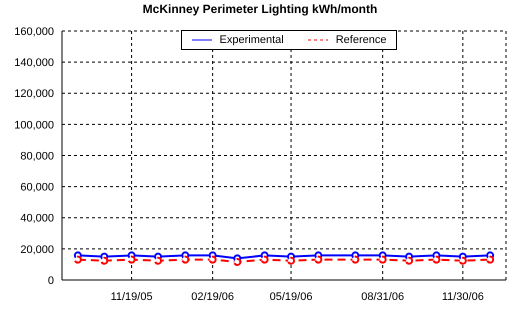  What do you see at coordinates (463, 296) in the screenshot?
I see `x-tick-label: 11/30/06` at bounding box center [463, 296].